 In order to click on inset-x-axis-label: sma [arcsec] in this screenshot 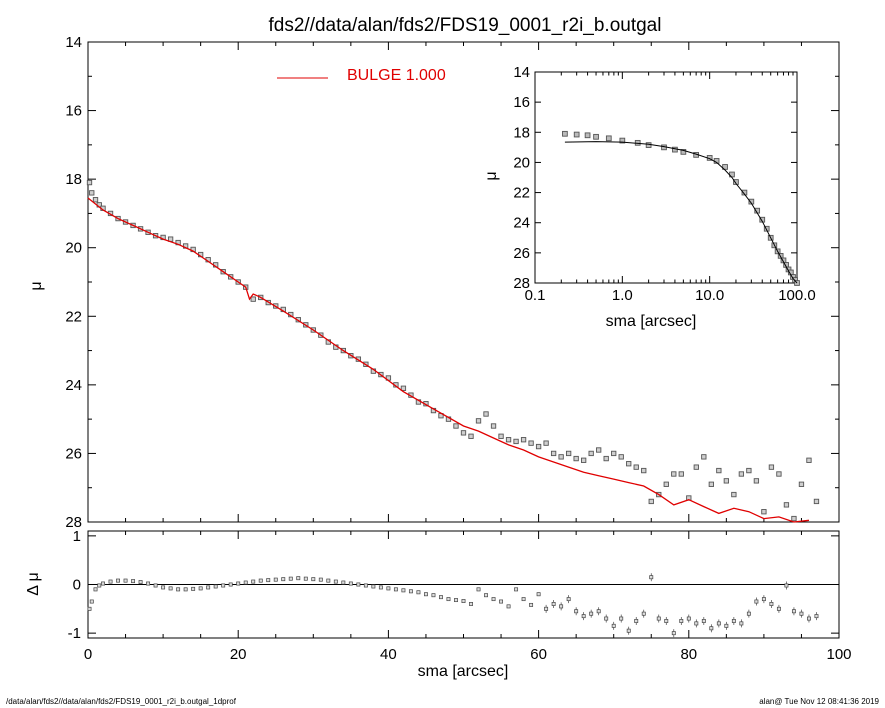, I will do `click(651, 321)`.